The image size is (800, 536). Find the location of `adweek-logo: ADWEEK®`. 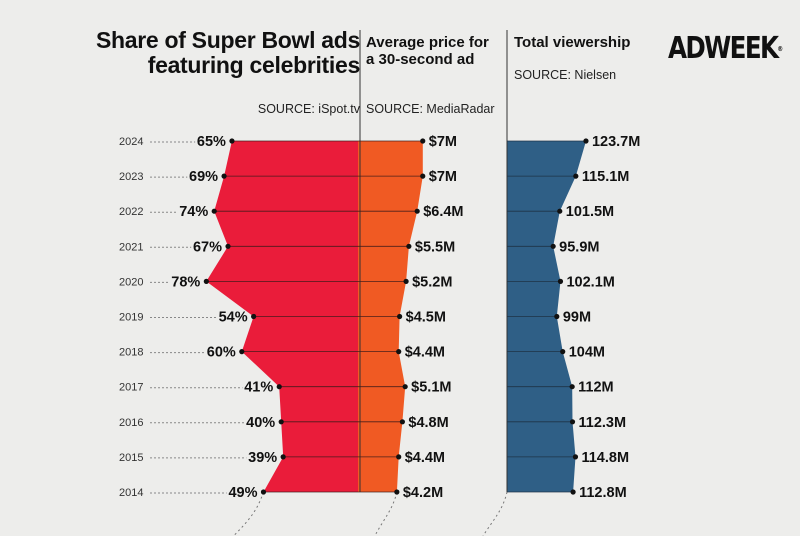

adweek-logo: ADWEEK® is located at coordinates (725, 49).